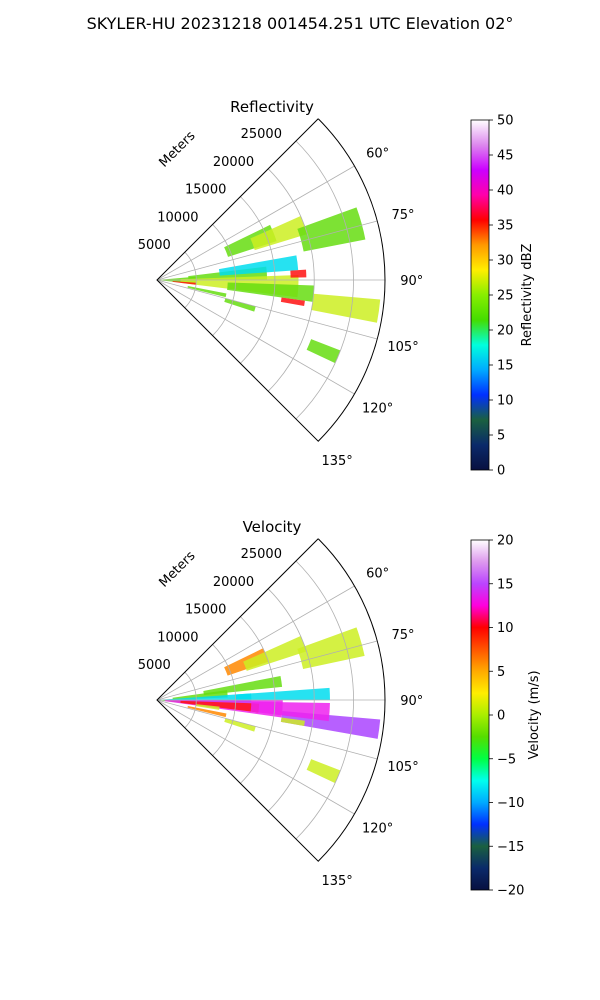  I want to click on reflectivity-meters-label: Meters, so click(178, 149).